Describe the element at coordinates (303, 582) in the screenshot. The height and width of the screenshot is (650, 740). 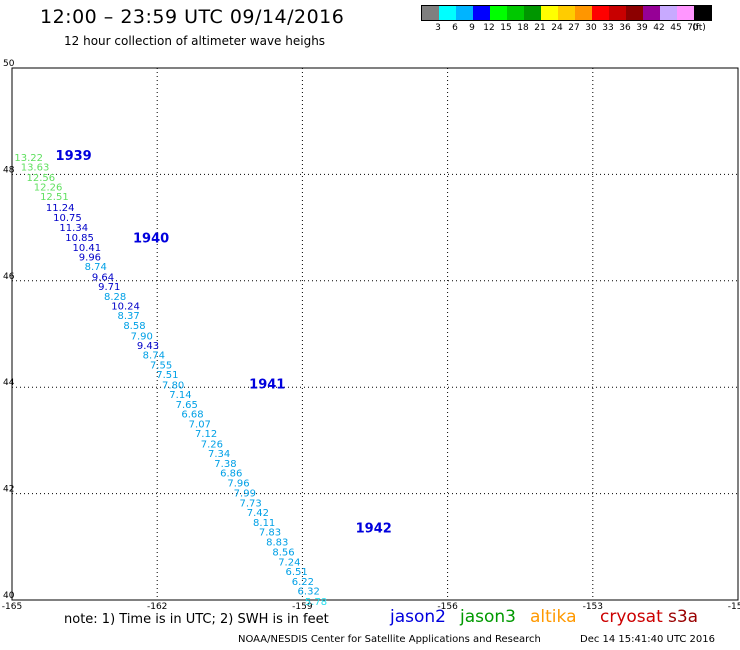
I see `wave-height-value: 6.22` at that location.